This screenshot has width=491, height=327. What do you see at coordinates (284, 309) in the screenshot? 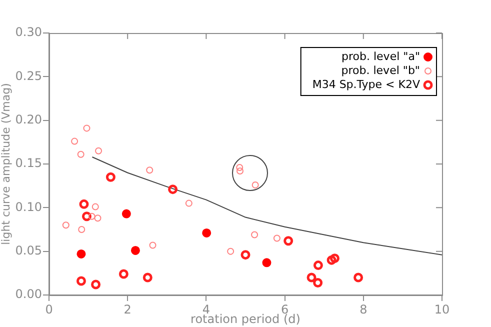
I see `x-tick-label: 6` at bounding box center [284, 309].